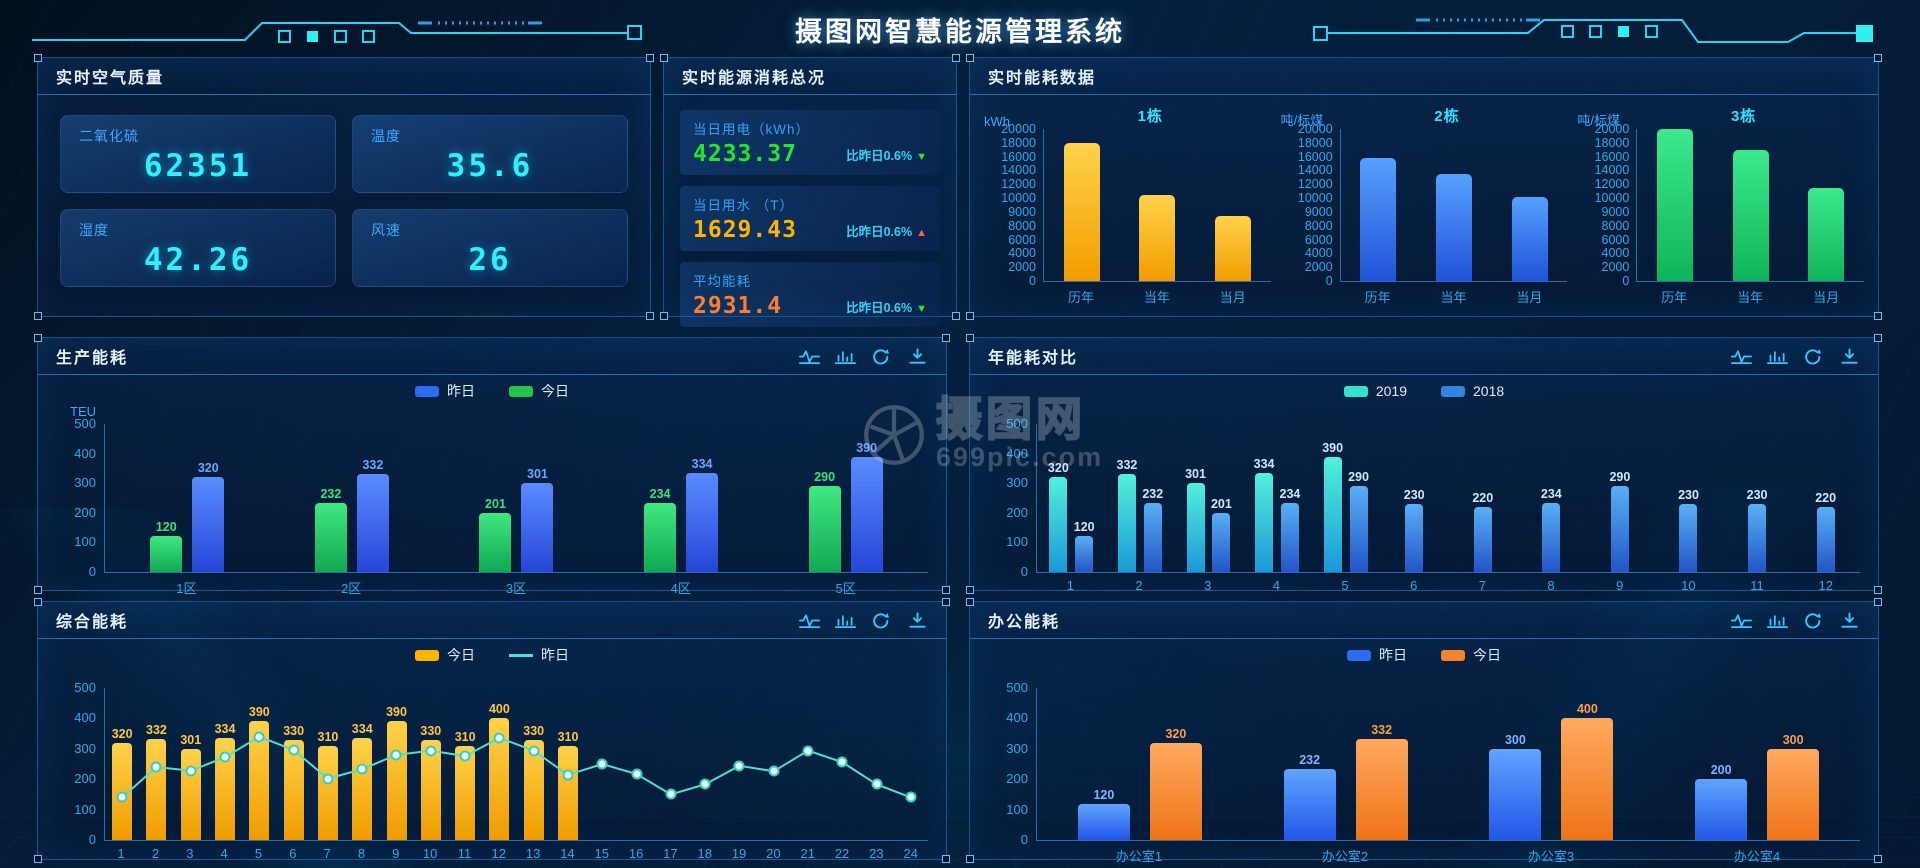  Describe the element at coordinates (1721, 770) in the screenshot. I see `bar-value-label: 200` at that location.